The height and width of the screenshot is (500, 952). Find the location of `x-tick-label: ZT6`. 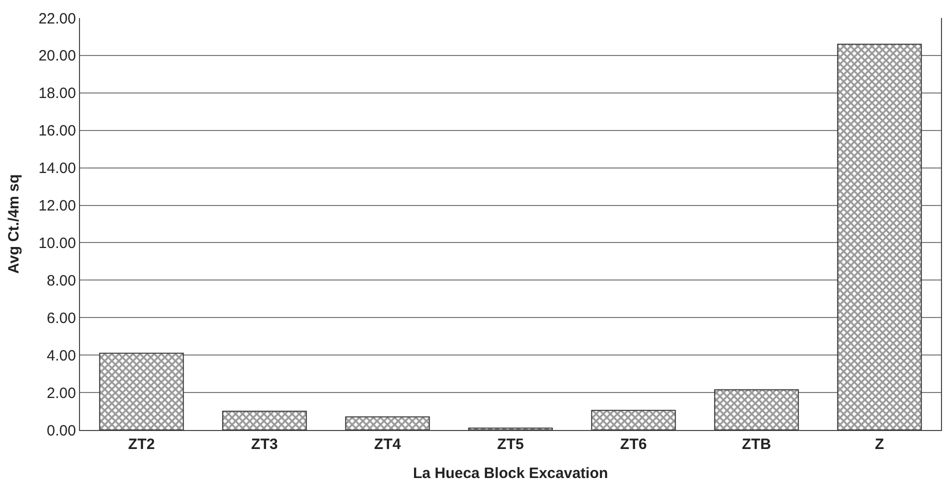

x-tick-label: ZT6 is located at coordinates (633, 444).